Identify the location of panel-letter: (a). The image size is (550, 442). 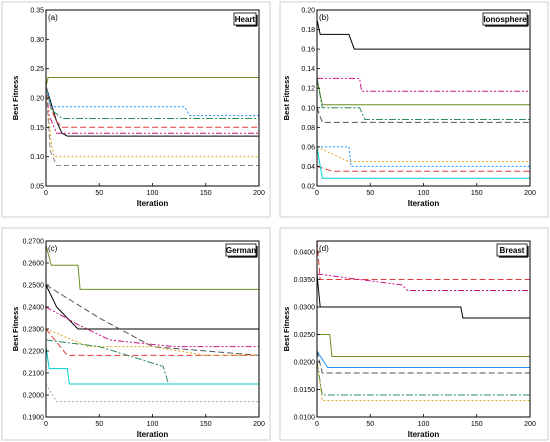
(53, 17).